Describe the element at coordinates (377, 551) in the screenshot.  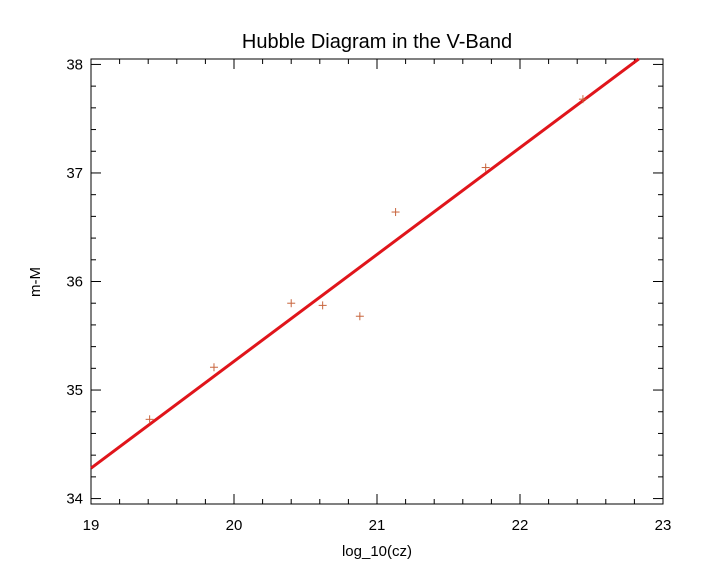
I see `x-axis-label: log_10(cz)` at that location.